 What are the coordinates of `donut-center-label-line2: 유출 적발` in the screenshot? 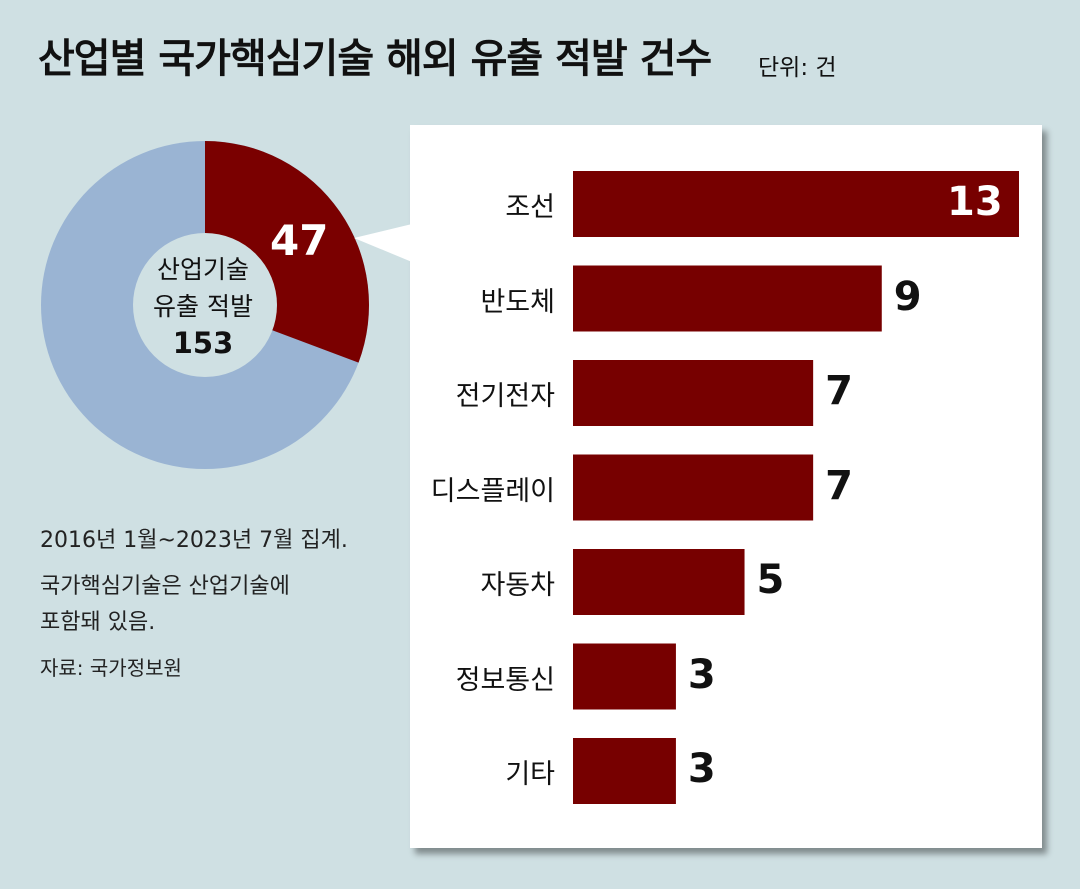 It's located at (203, 306).